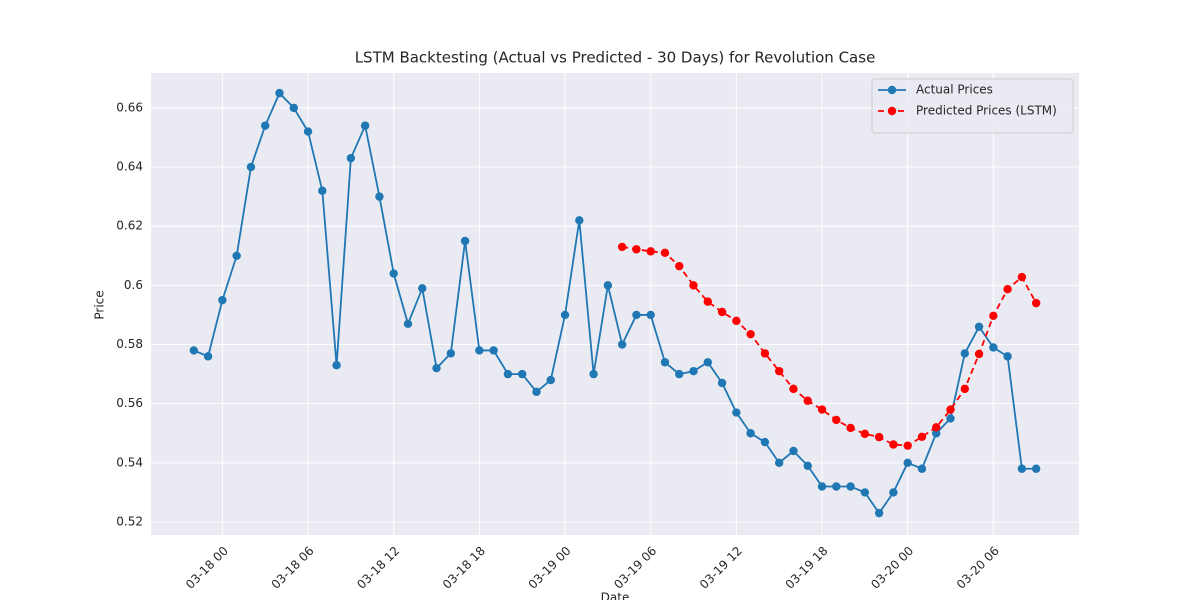  I want to click on x-tick-label: 03-19 18, so click(807, 568).